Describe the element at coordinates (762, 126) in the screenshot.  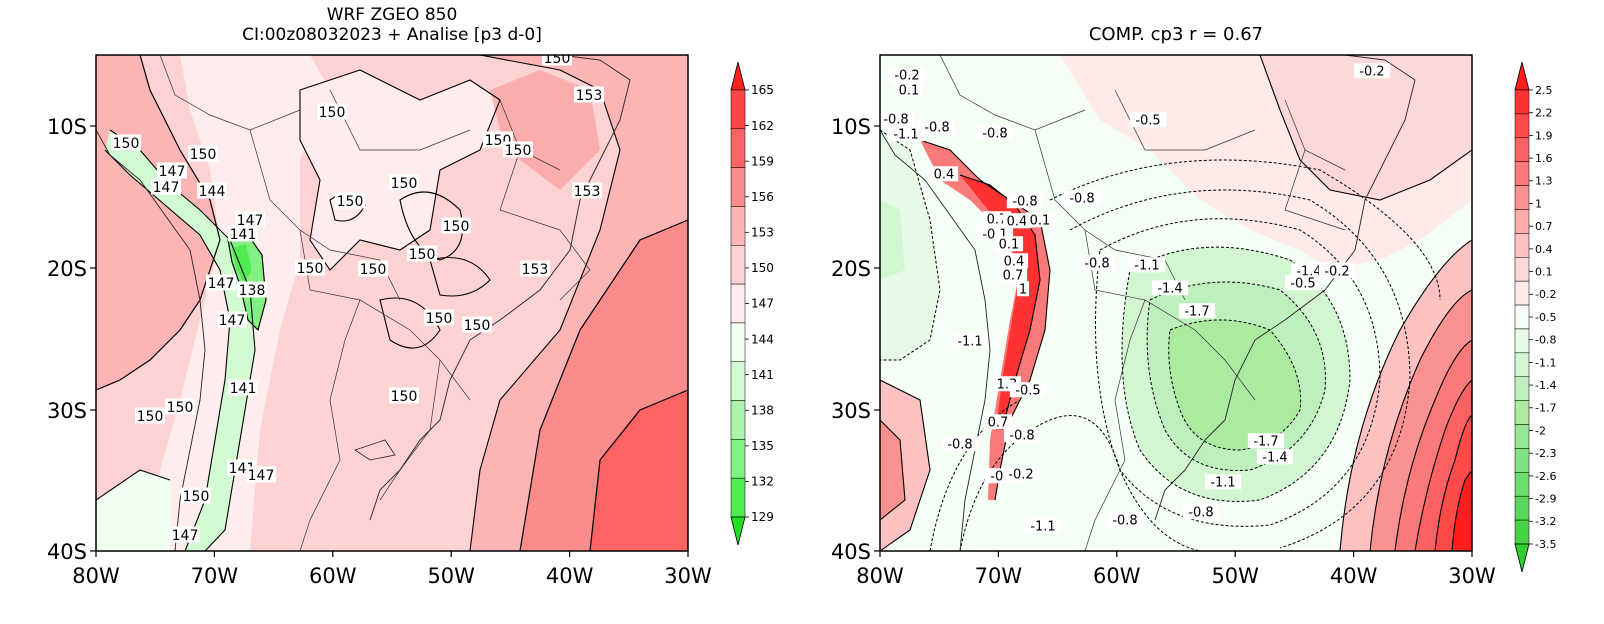
I see `colorbar-label: 162` at that location.